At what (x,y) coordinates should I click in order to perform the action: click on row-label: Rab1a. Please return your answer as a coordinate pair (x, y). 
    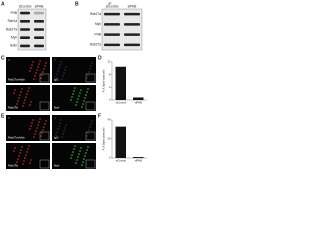
    Looking at the image, I should click on (13, 21).